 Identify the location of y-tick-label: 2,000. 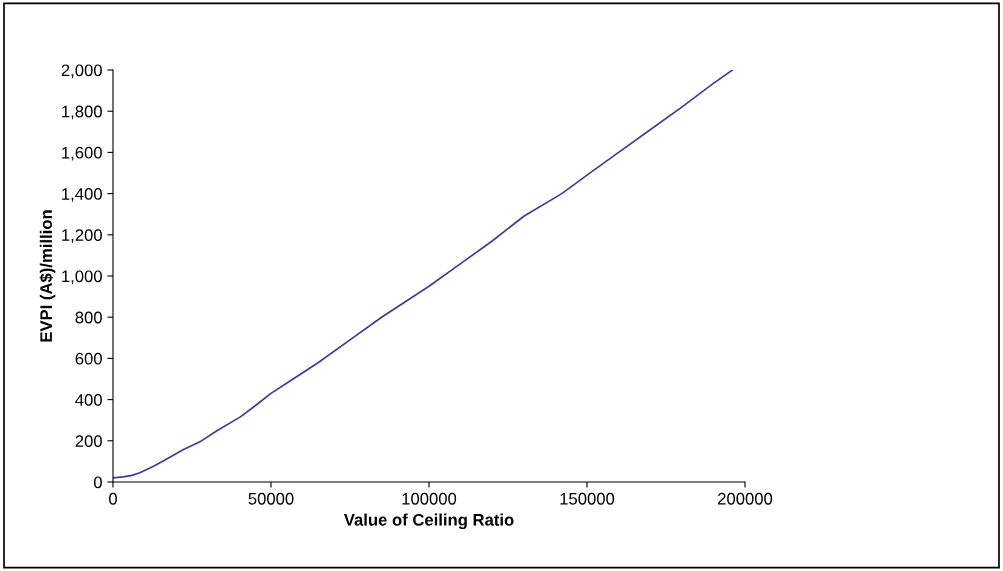
(81, 71).